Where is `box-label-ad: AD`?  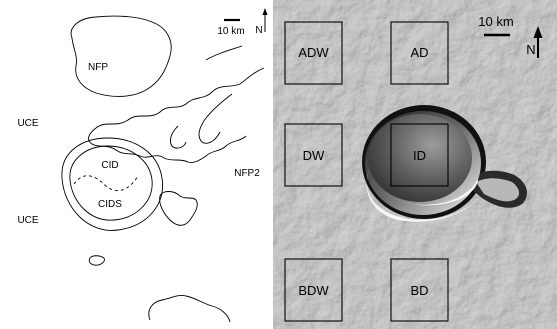 box-label-ad: AD is located at coordinates (419, 52).